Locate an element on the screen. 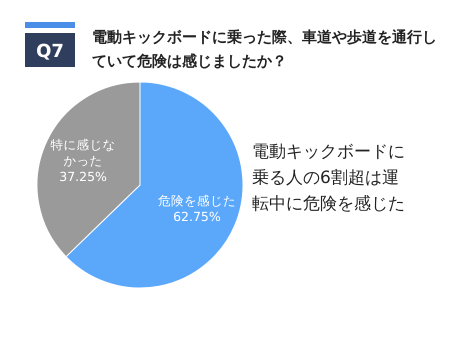 Image resolution: width=450 pixels, height=338 pixels. data-label: 62.75% is located at coordinates (197, 216).